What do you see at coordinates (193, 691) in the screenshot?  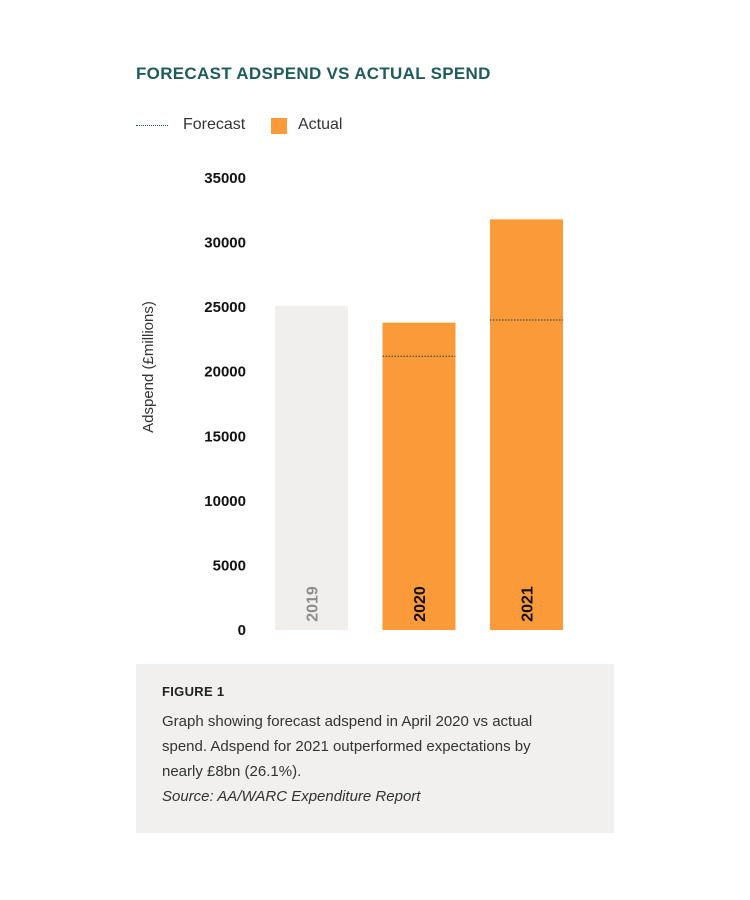 I see `caption-heading: FIGURE 1` at bounding box center [193, 691].